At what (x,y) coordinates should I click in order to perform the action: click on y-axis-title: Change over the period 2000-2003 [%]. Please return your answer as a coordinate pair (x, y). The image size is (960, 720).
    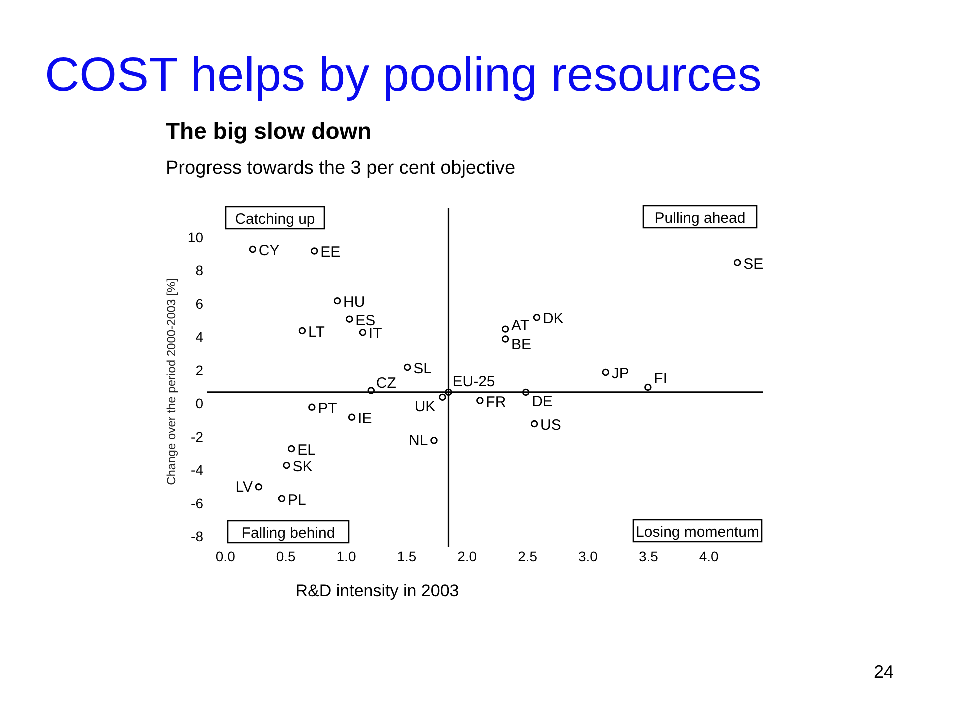
    Looking at the image, I should click on (171, 382).